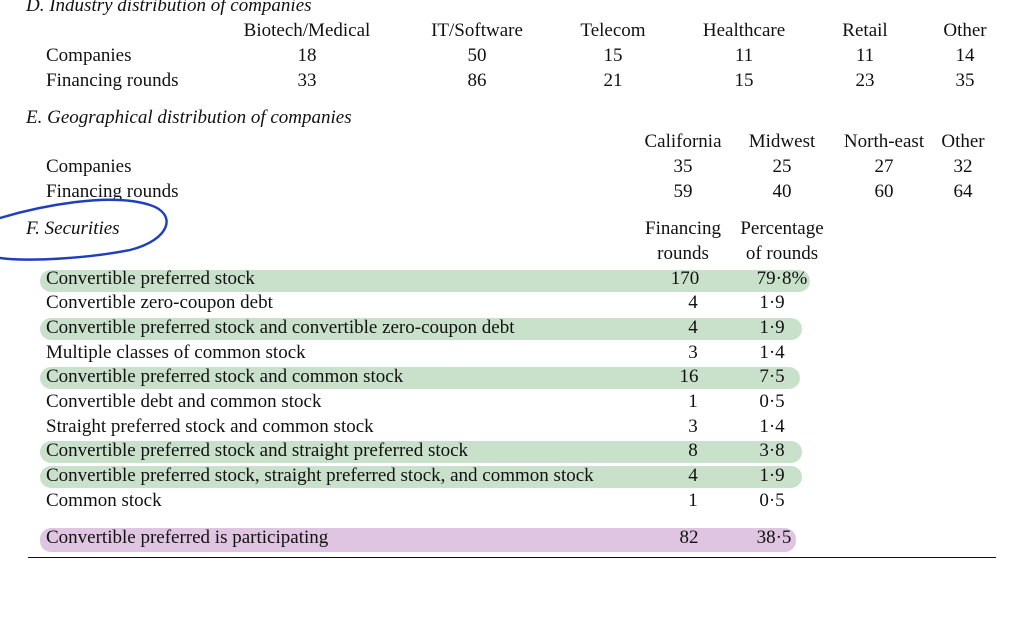 This screenshot has height=623, width=1024. What do you see at coordinates (613, 30) in the screenshot?
I see `header-telecom: Telecom` at bounding box center [613, 30].